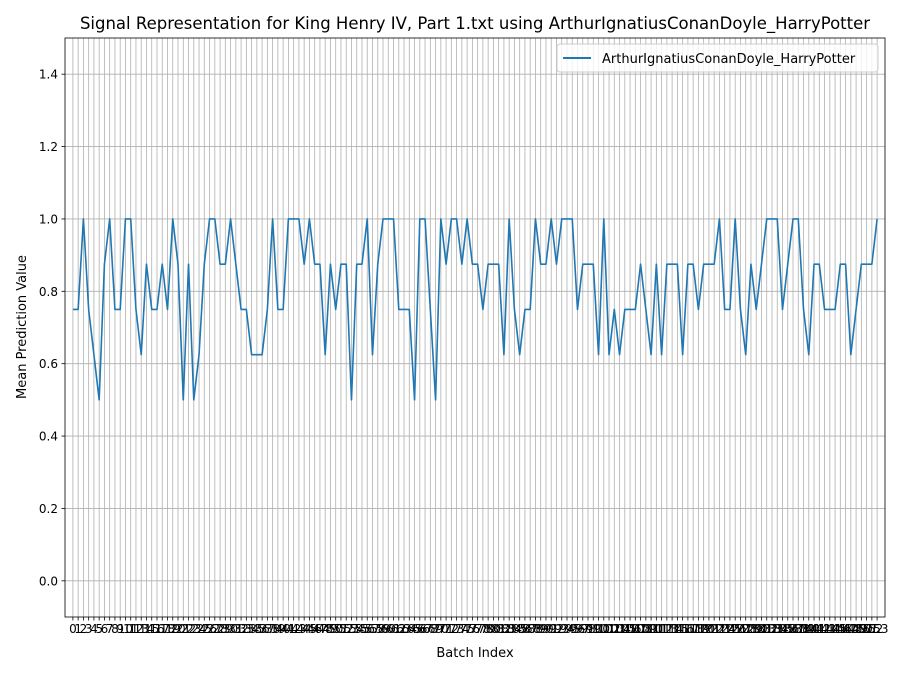  I want to click on x-tick-label: 85, so click(519, 629).